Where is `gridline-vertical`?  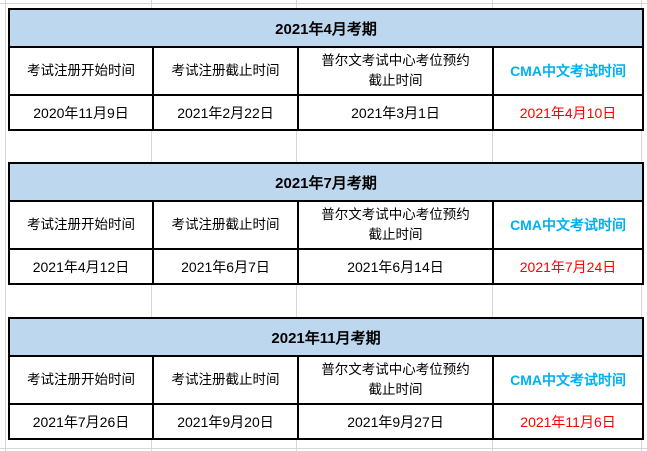
gridline-vertical is located at coordinates (5, 225).